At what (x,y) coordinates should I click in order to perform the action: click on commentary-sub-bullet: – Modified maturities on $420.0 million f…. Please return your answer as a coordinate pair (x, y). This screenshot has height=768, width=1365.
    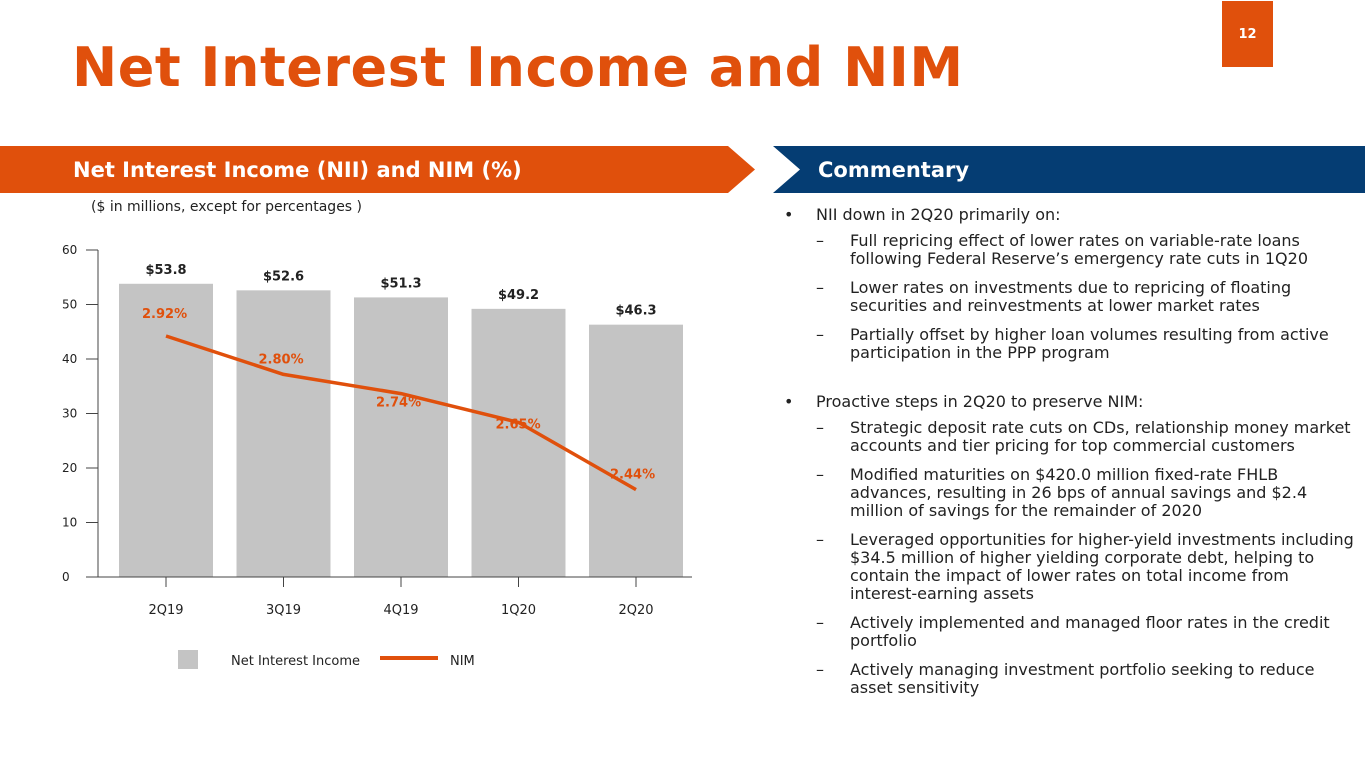
    Looking at the image, I should click on (1070, 493).